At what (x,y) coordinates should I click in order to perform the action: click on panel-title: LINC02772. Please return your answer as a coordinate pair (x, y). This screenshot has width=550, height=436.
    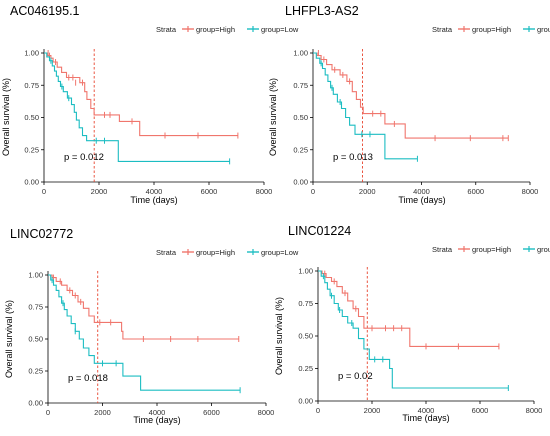
    Looking at the image, I should click on (41, 234).